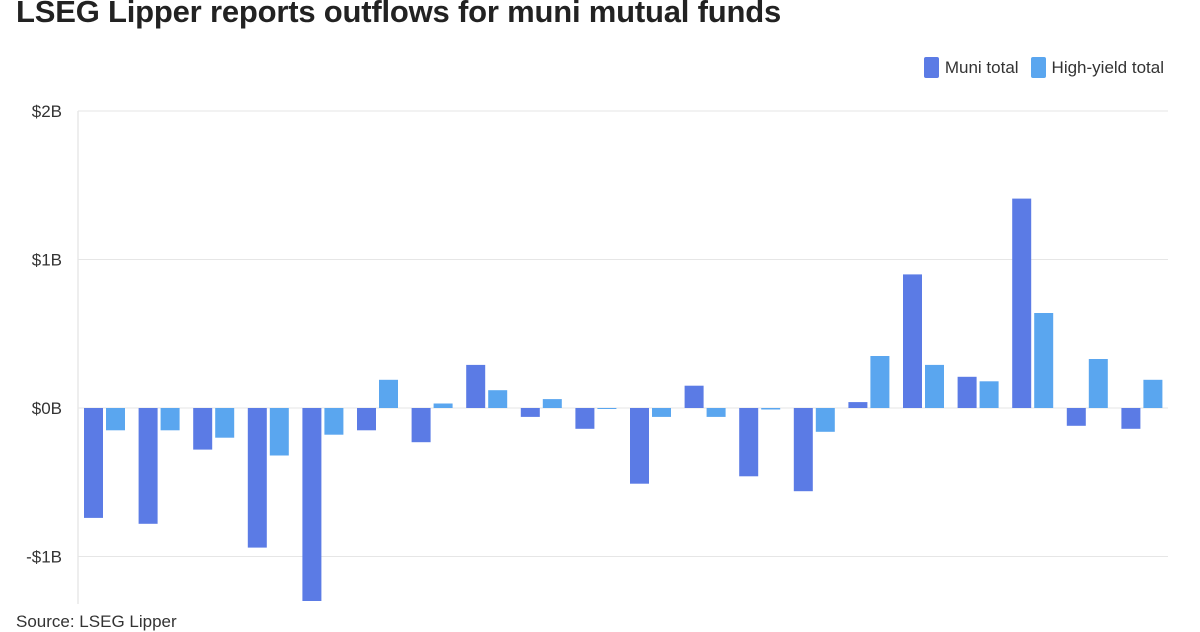  What do you see at coordinates (981, 67) in the screenshot?
I see `legend-label-muni-total: Muni total` at bounding box center [981, 67].